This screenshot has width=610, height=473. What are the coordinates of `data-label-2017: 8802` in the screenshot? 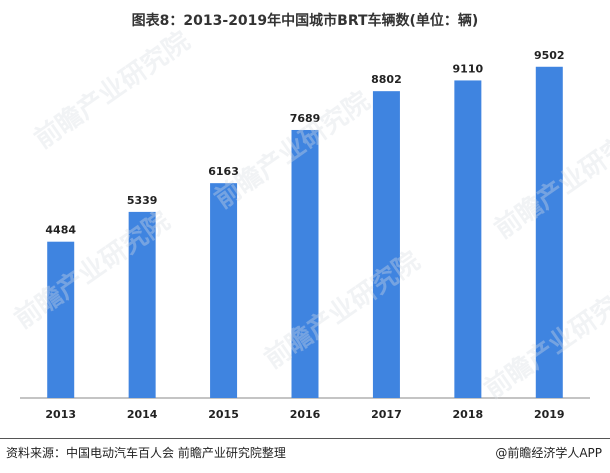 It's located at (386, 79).